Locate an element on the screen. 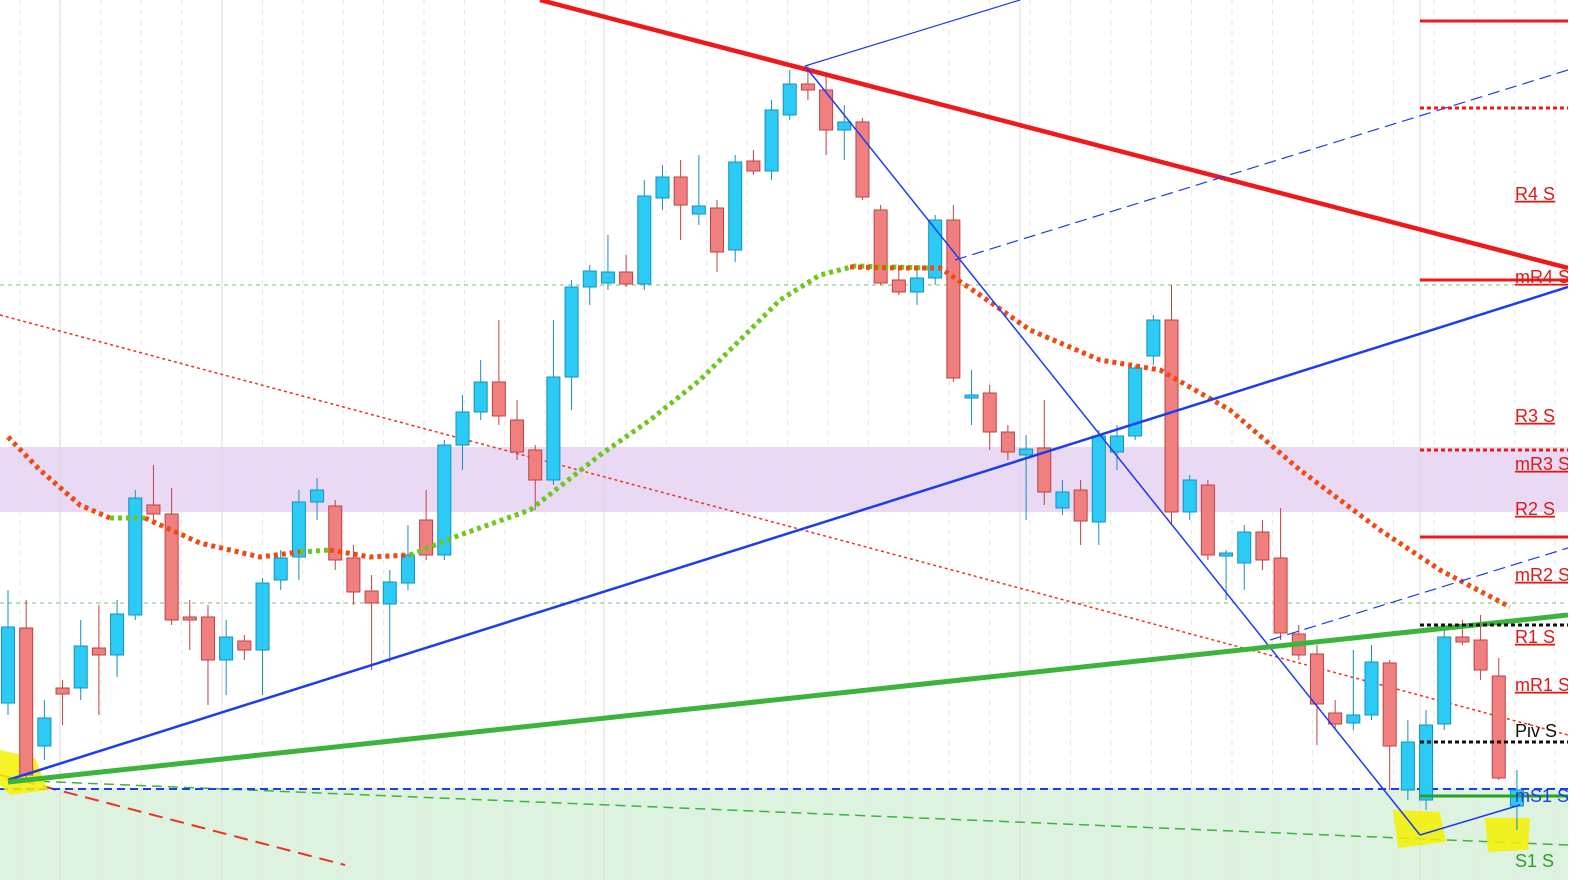 The height and width of the screenshot is (880, 1593). pivot-label: R1 S is located at coordinates (1535, 637).